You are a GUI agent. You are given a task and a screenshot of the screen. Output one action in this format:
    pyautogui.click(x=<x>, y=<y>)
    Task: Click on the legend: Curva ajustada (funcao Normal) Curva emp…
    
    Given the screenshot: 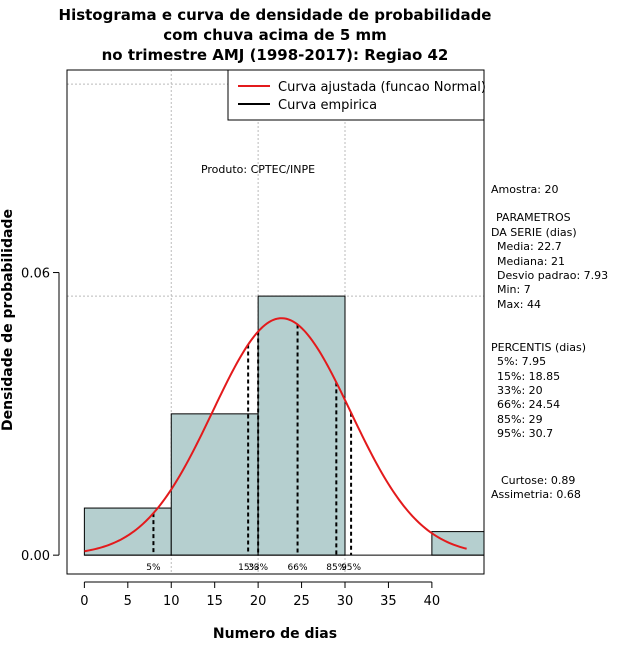 What is the action you would take?
    pyautogui.click(x=356, y=95)
    